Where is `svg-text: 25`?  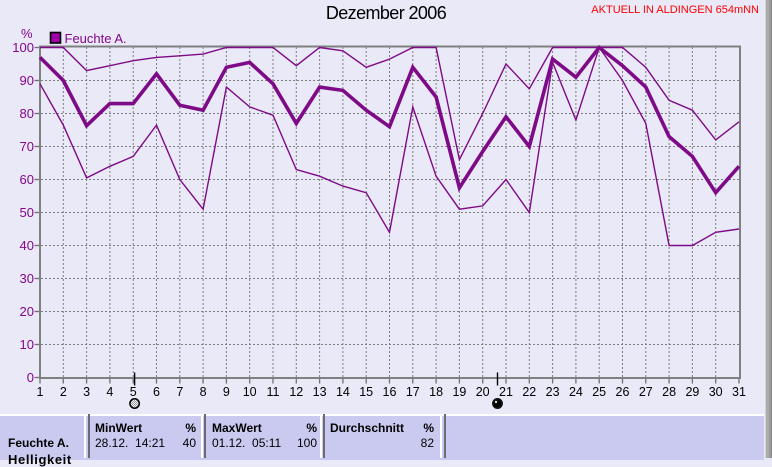
svg-text: 25 is located at coordinates (599, 392).